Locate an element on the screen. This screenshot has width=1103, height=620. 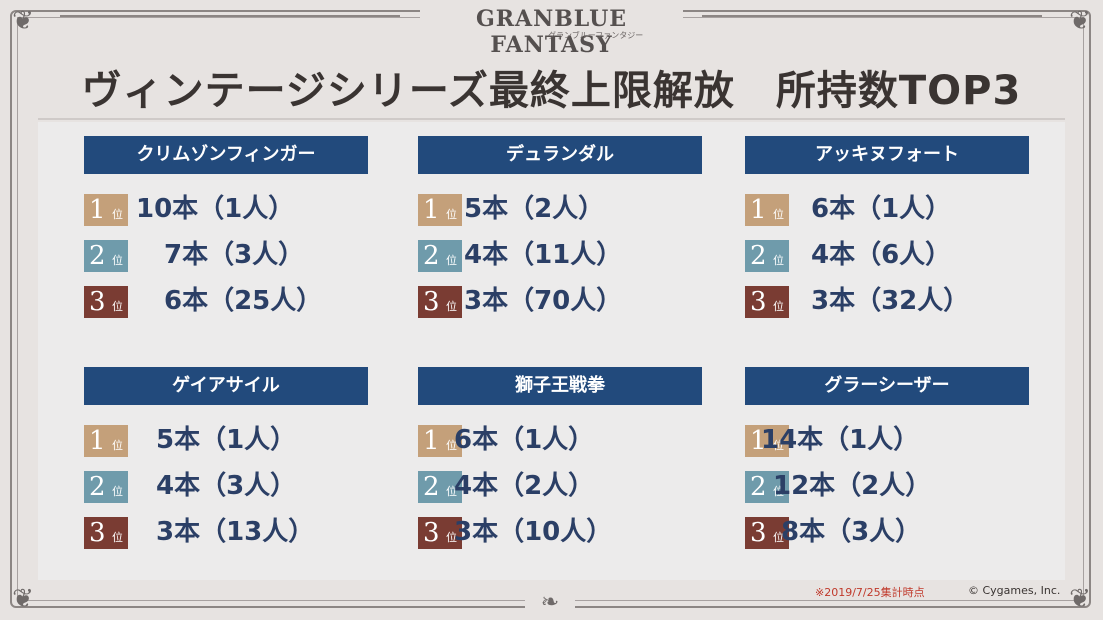
rank-count-text: 5本（2人） is located at coordinates (534, 209).